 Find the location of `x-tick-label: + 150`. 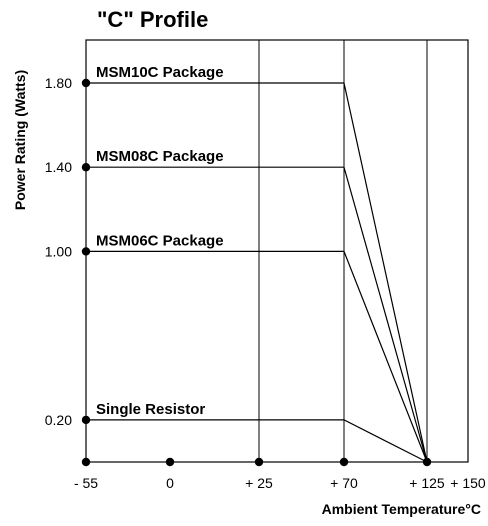

x-tick-label: + 150 is located at coordinates (468, 483).